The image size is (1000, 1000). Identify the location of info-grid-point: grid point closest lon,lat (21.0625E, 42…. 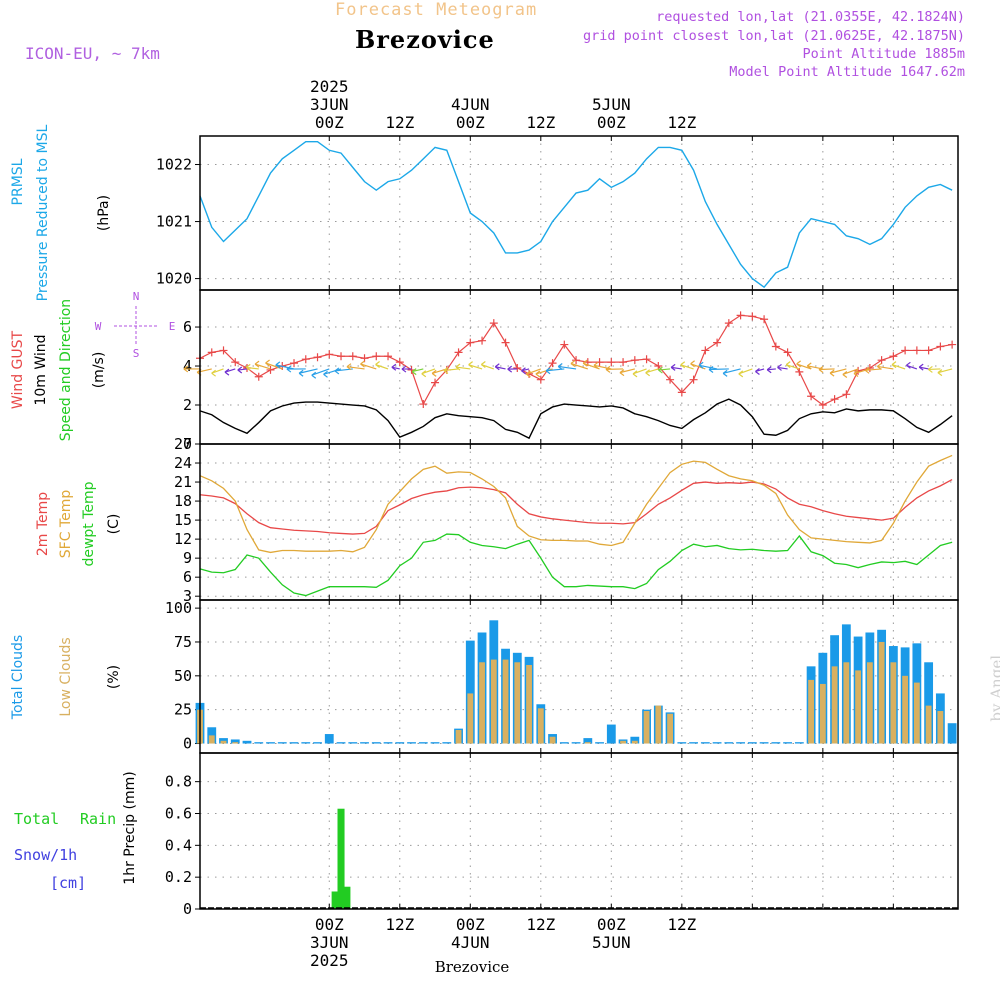
(773, 36).